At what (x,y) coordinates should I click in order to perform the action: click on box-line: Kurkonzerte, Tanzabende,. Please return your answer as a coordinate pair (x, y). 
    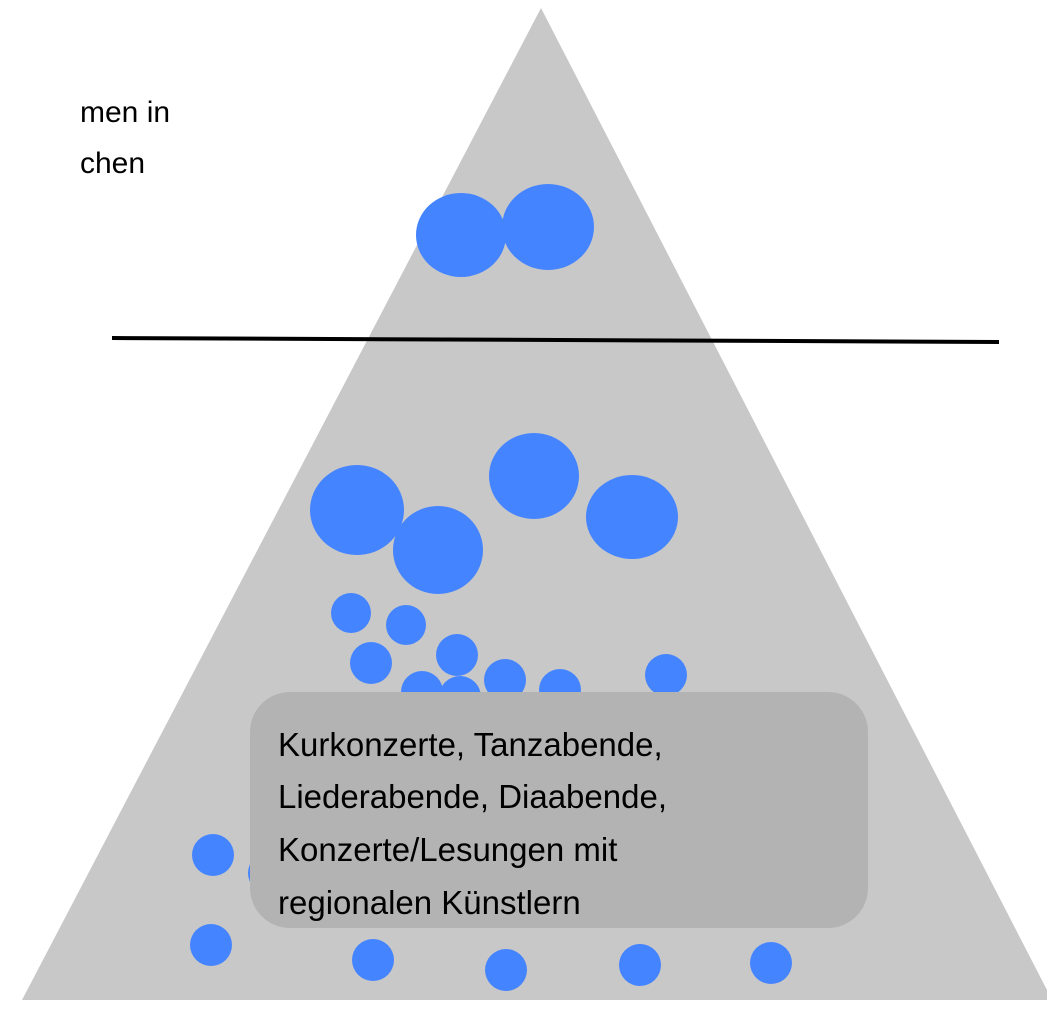
    Looking at the image, I should click on (470, 744).